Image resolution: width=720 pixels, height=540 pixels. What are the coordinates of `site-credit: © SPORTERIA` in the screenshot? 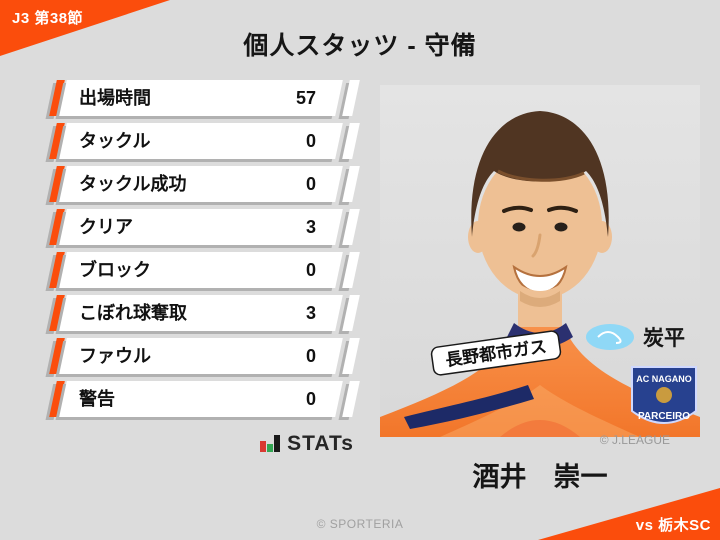 It's located at (360, 524).